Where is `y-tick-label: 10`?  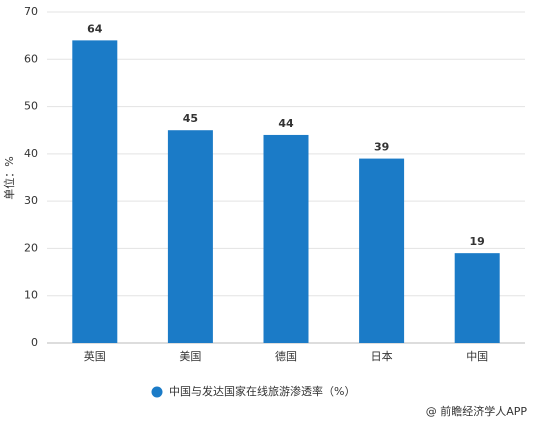 y-tick-label: 10 is located at coordinates (31, 295).